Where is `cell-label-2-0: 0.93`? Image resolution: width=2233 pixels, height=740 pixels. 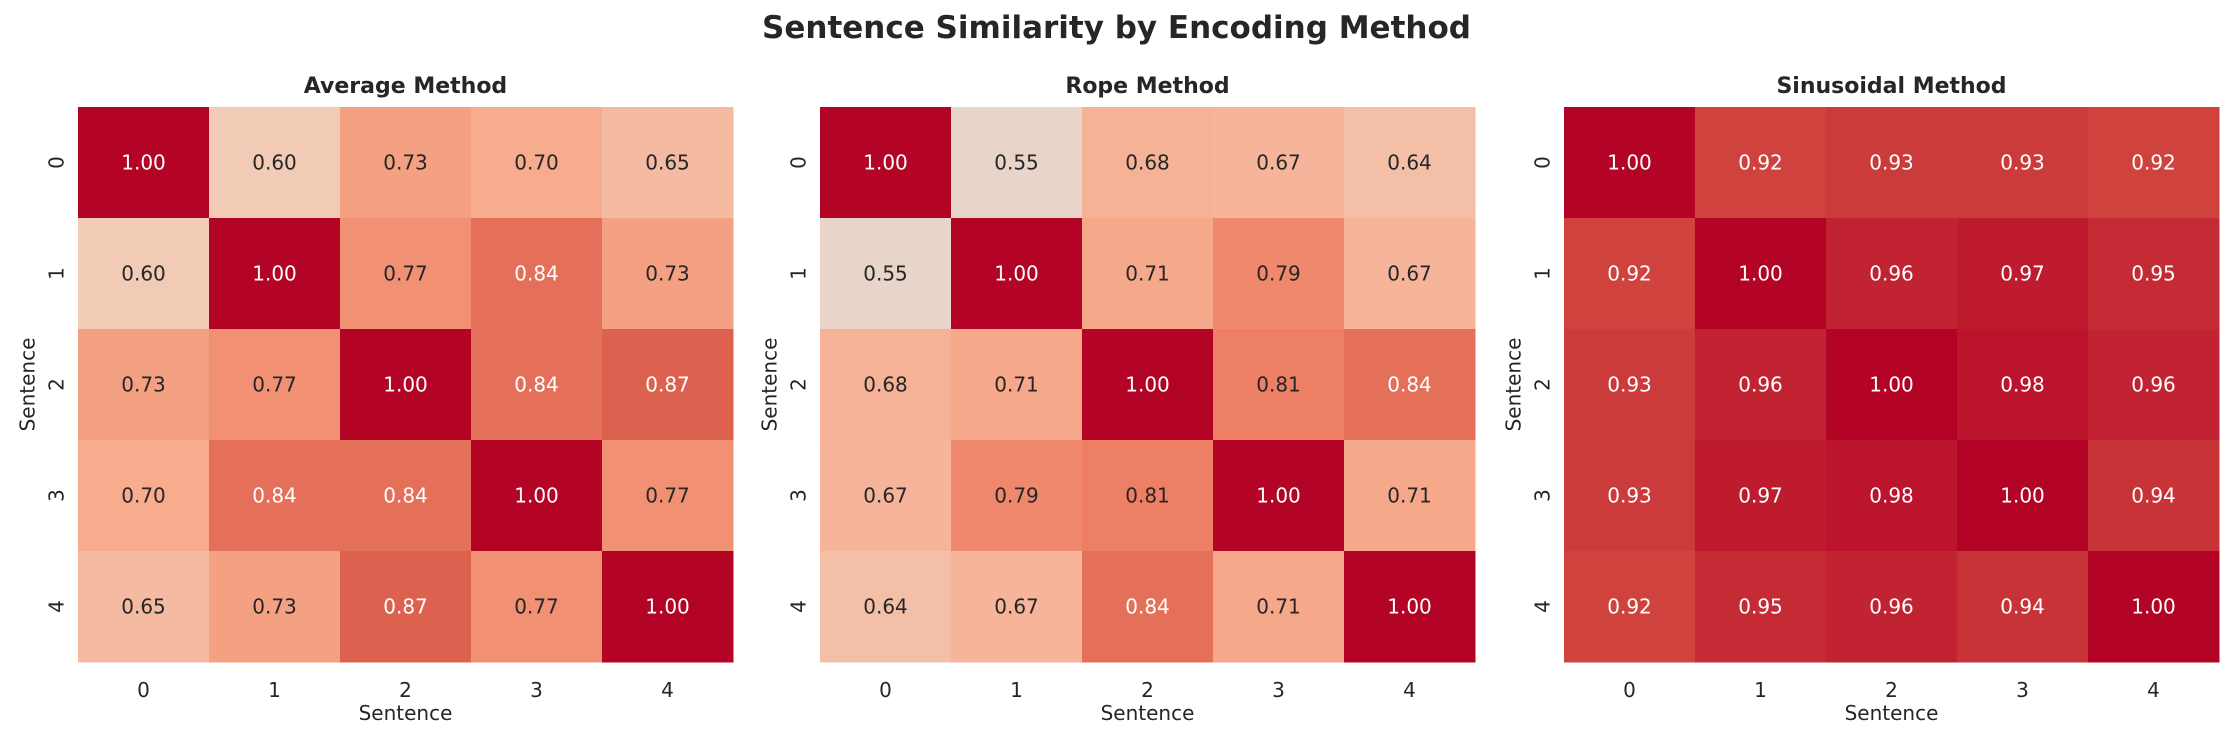
cell-label-2-0: 0.93 is located at coordinates (1629, 385).